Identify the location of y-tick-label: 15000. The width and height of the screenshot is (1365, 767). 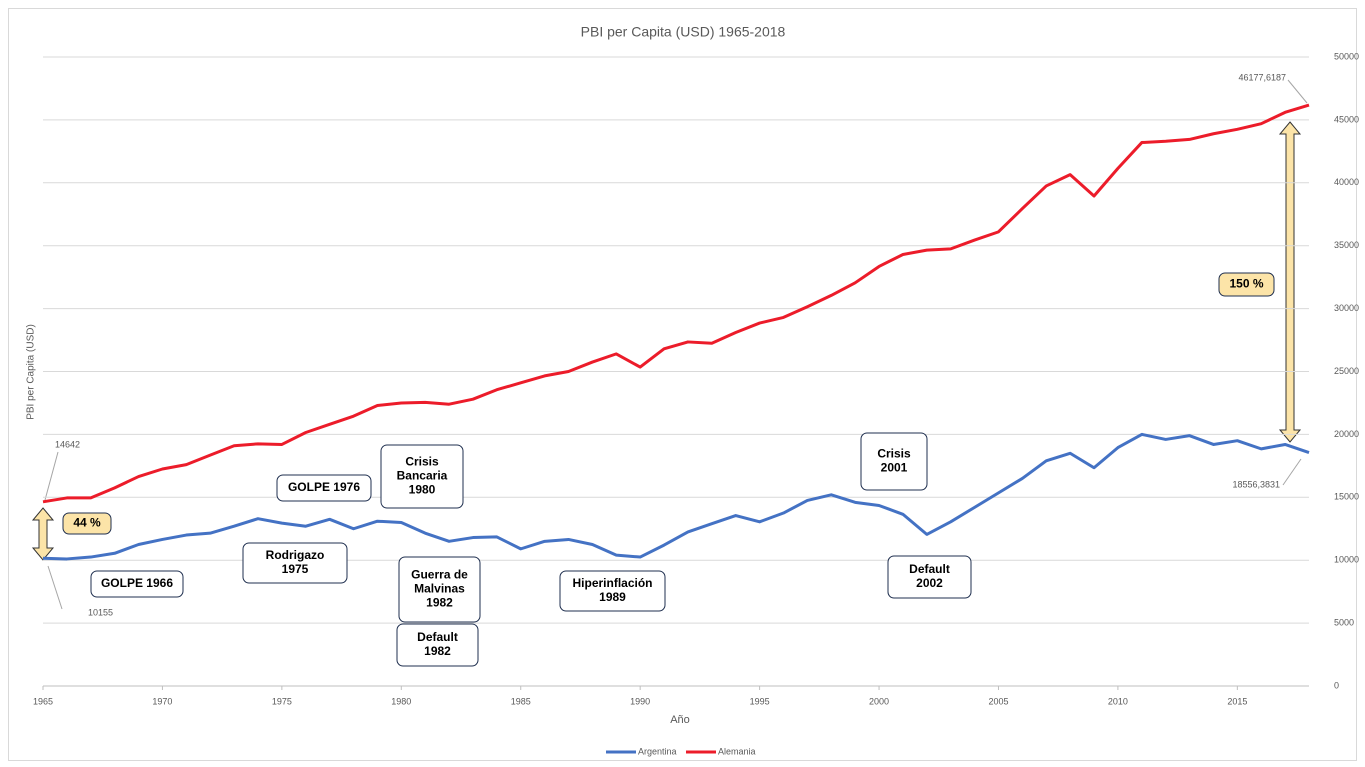
(1346, 497).